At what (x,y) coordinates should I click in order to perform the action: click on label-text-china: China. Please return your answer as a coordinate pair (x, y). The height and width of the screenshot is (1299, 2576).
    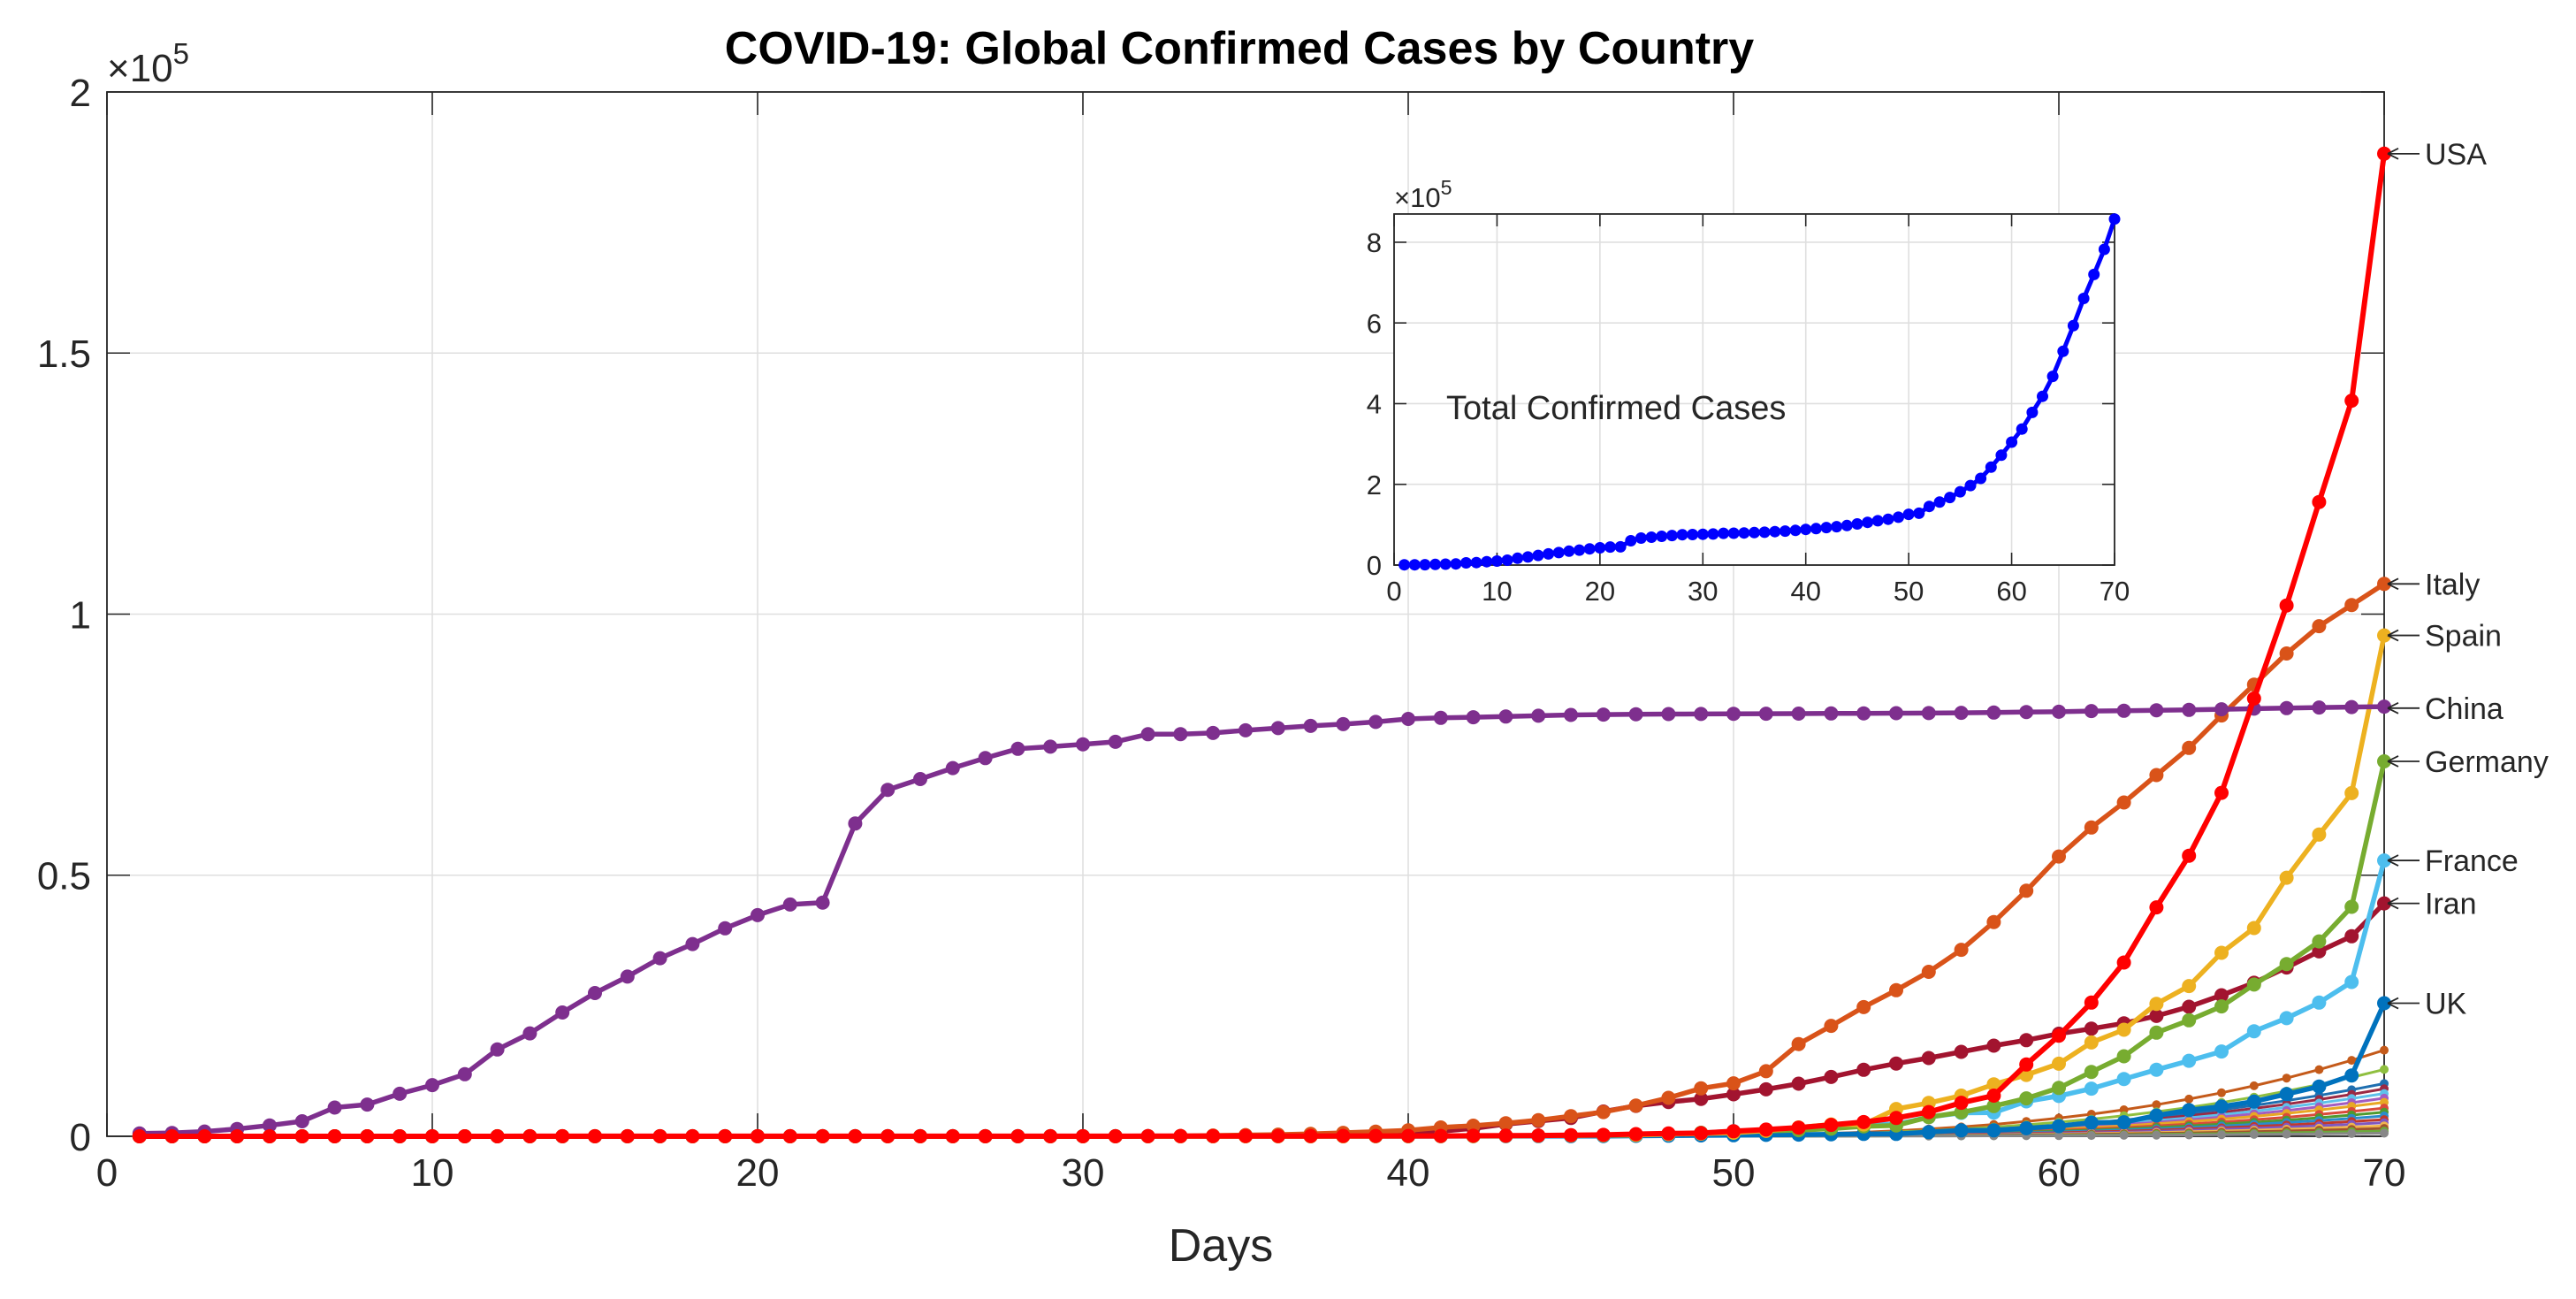
    Looking at the image, I should click on (2464, 709).